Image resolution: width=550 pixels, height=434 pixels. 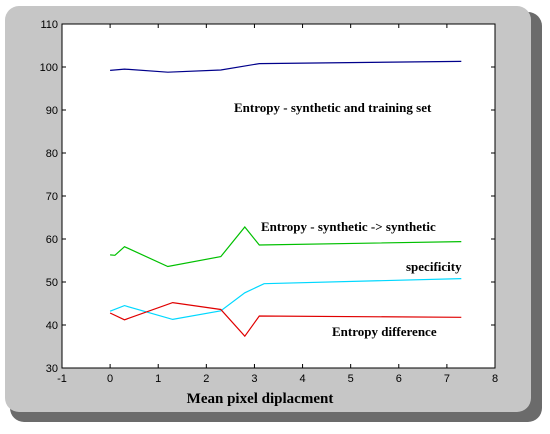 I want to click on x-tick-label: 3, so click(x=254, y=379).